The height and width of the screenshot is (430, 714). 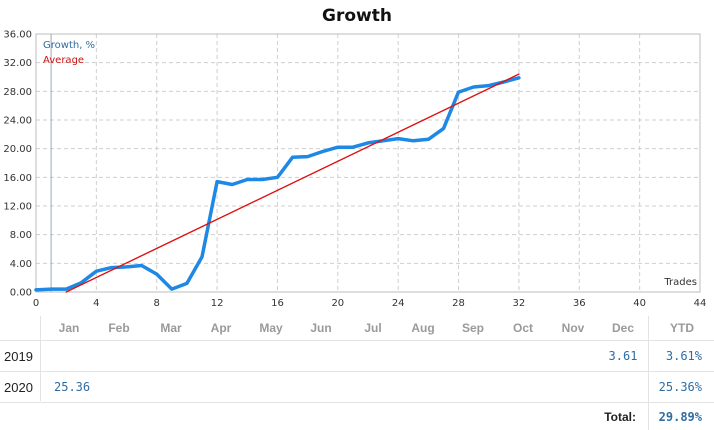 What do you see at coordinates (271, 328) in the screenshot?
I see `month-header: May` at bounding box center [271, 328].